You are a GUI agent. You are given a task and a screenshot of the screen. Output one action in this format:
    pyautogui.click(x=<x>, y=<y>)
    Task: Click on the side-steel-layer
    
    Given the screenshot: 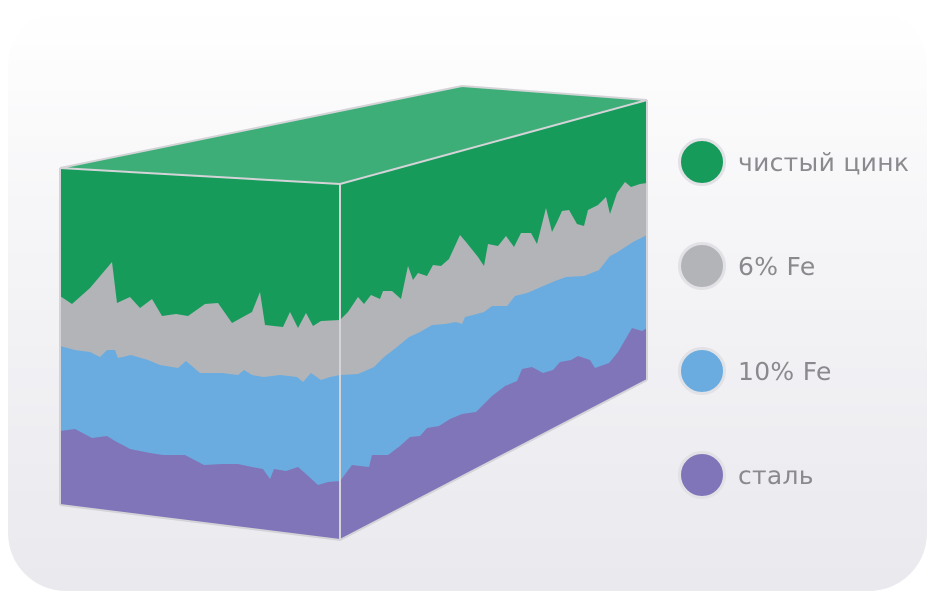 What is the action you would take?
    pyautogui.click(x=493, y=434)
    